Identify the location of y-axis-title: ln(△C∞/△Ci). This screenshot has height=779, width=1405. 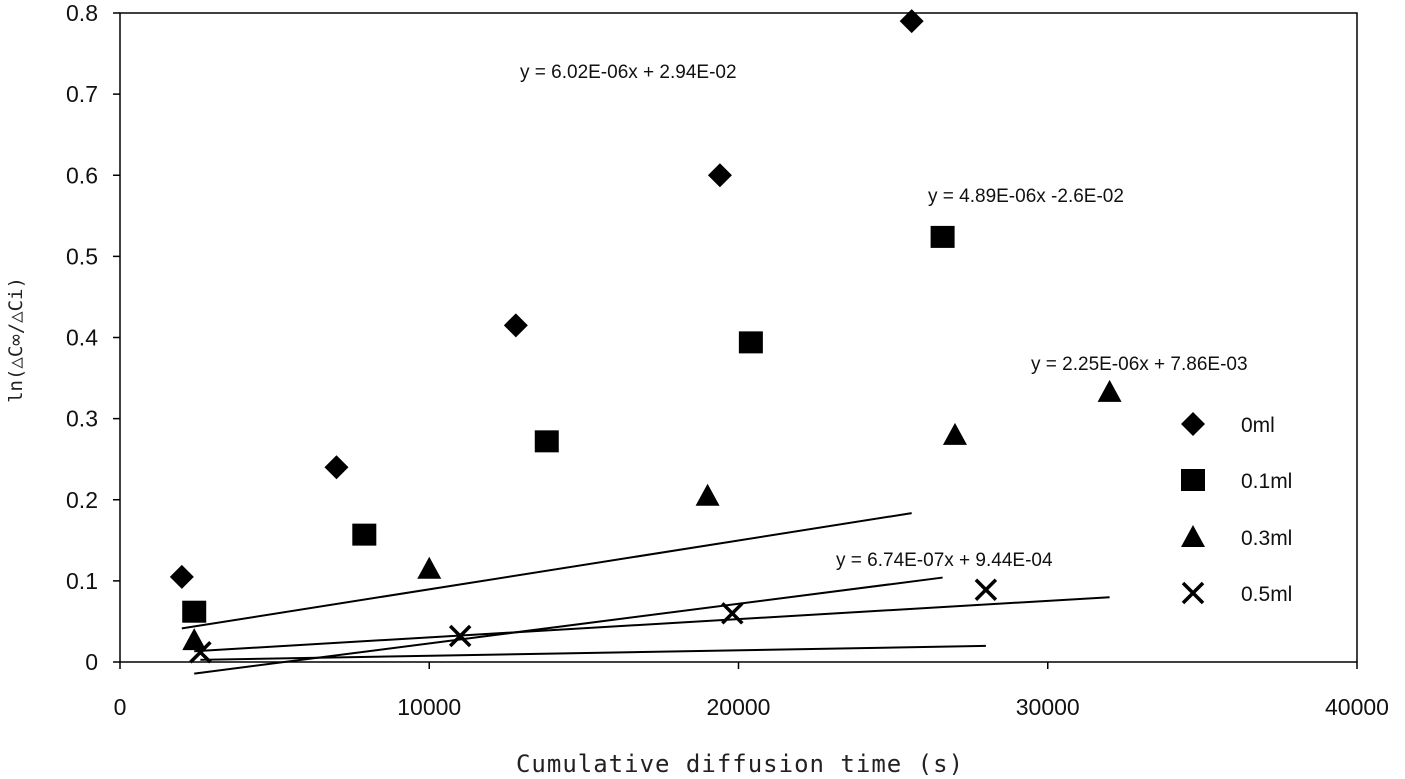
(16, 340).